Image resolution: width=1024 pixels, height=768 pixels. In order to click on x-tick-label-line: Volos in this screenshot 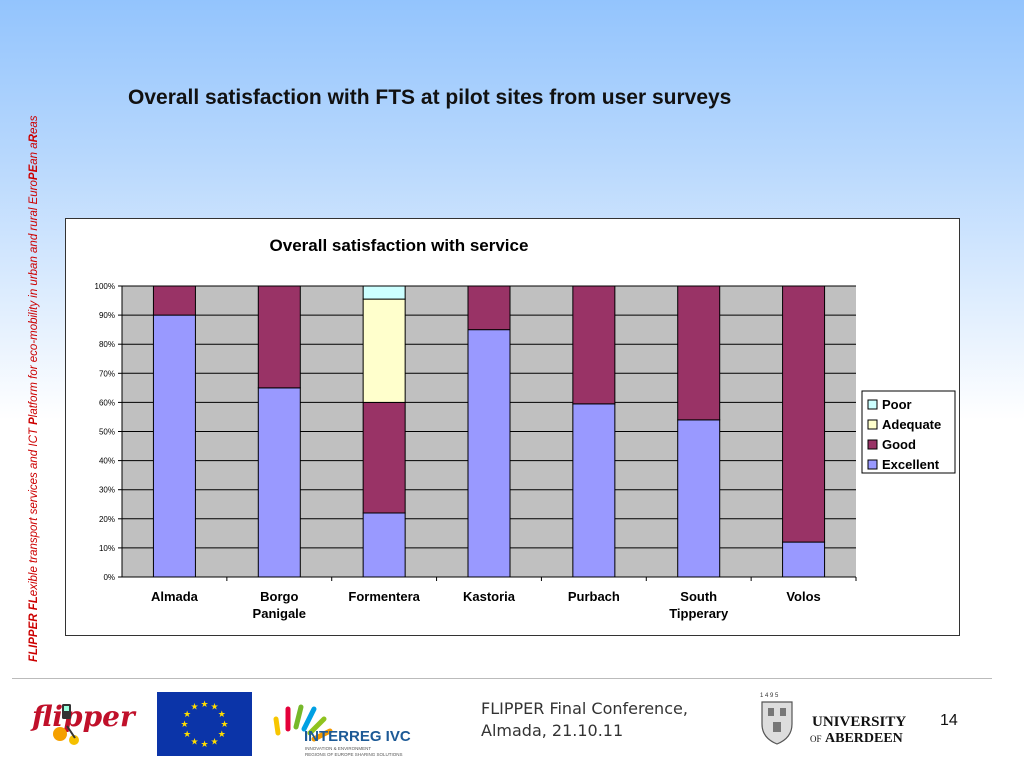, I will do `click(803, 596)`.